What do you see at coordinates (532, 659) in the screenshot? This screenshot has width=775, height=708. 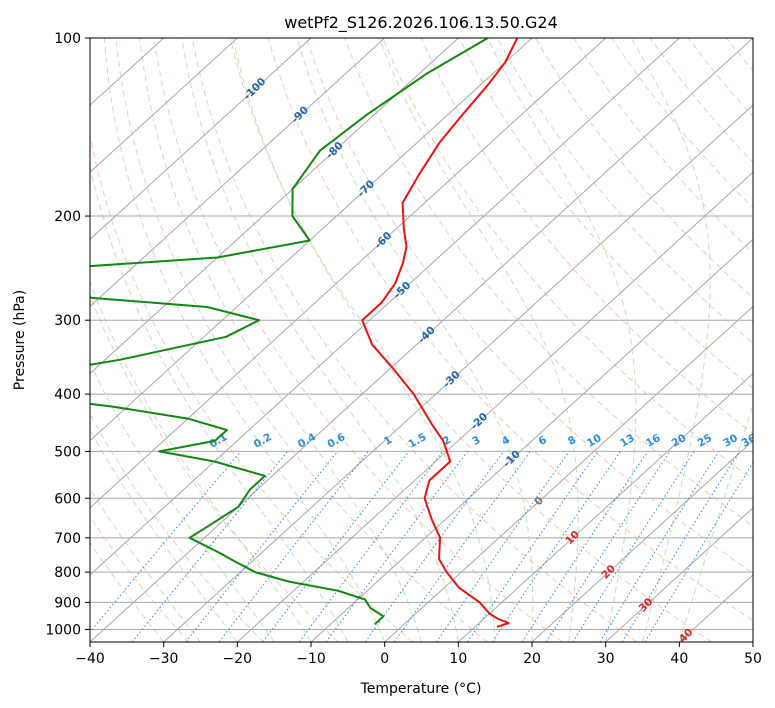 I see `x-tick-label: 20` at bounding box center [532, 659].